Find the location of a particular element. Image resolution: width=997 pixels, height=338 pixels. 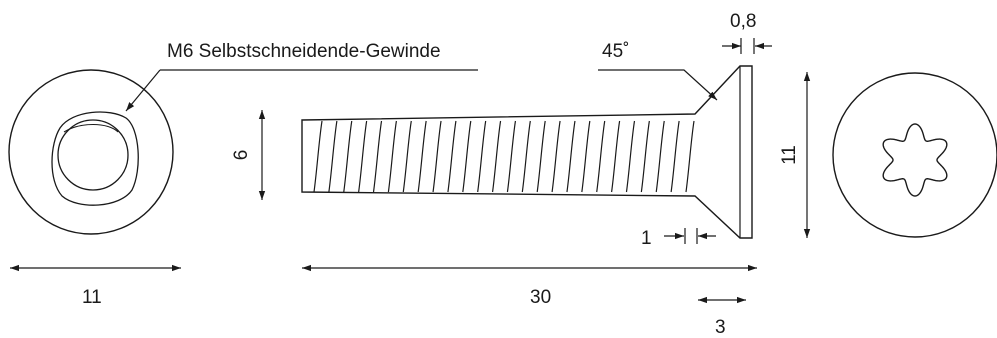

torx-six-lobe-icon is located at coordinates (915, 160).